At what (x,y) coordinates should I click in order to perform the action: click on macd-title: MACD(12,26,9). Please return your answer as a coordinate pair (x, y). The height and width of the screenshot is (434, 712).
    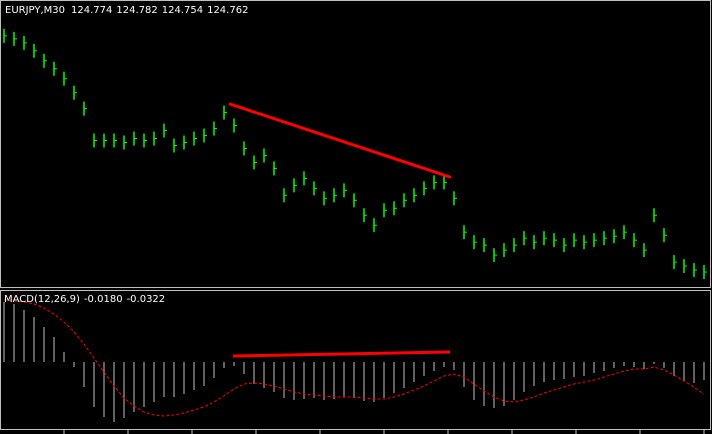
    Looking at the image, I should click on (42, 299).